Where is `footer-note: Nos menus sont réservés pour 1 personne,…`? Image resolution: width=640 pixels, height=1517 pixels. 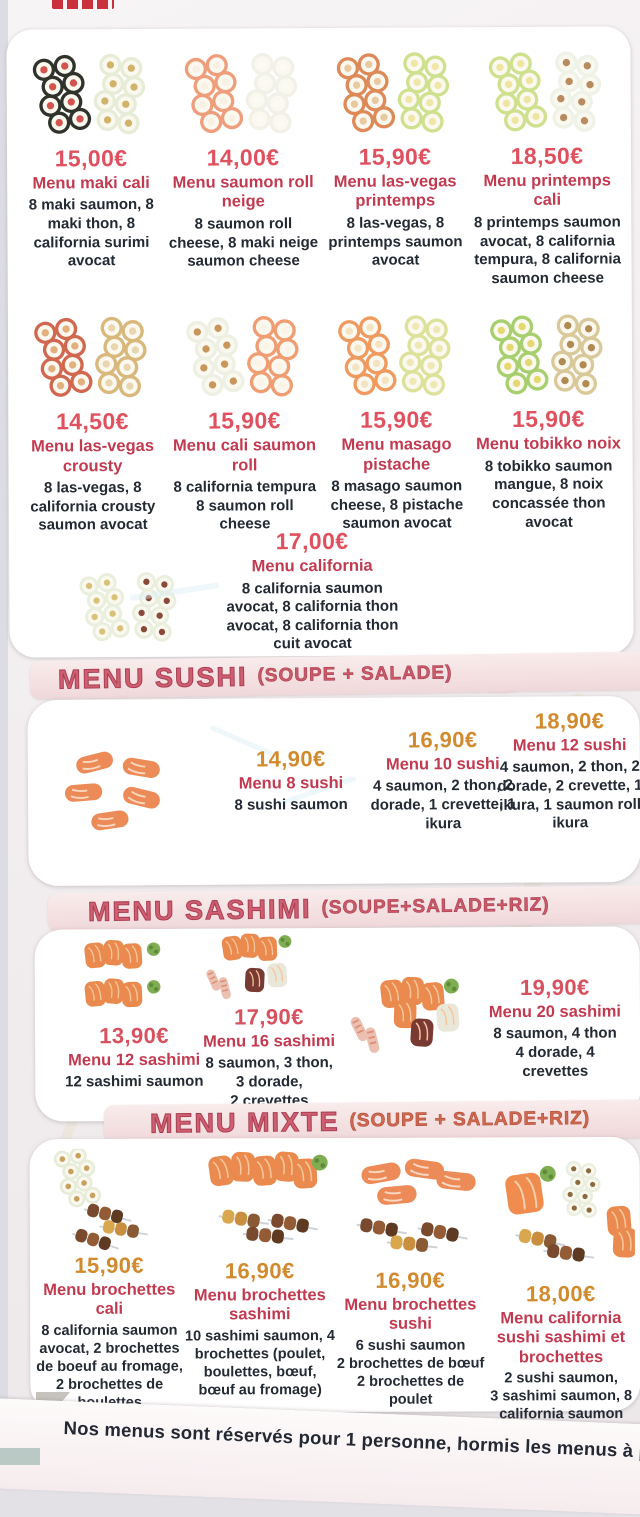
footer-note: Nos menus sont réservés pour 1 personne,… is located at coordinates (351, 1440).